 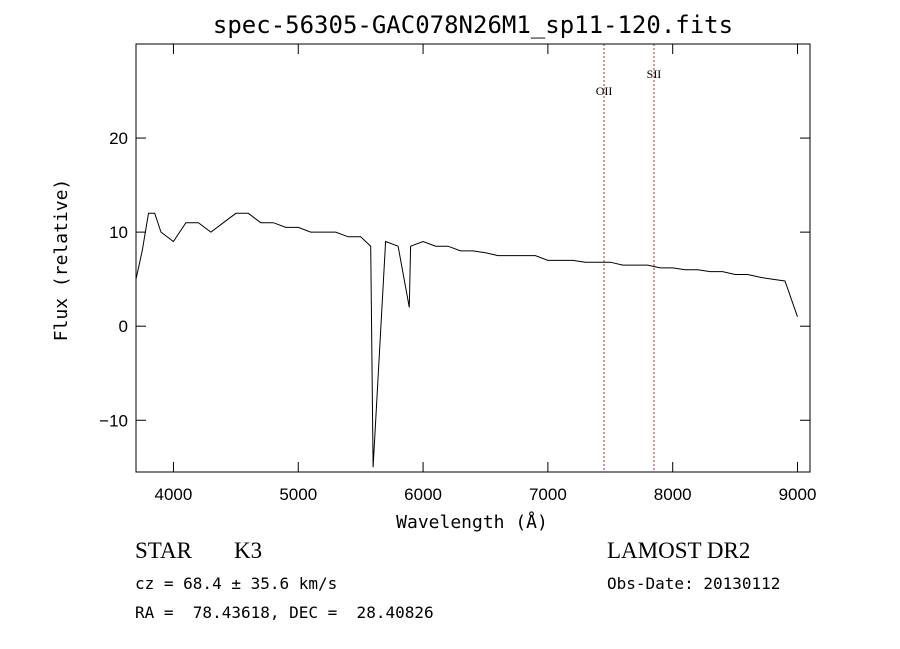 I want to click on chart-title: spec-56305-GAC078N26M1_sp11-120.fits, so click(x=473, y=25).